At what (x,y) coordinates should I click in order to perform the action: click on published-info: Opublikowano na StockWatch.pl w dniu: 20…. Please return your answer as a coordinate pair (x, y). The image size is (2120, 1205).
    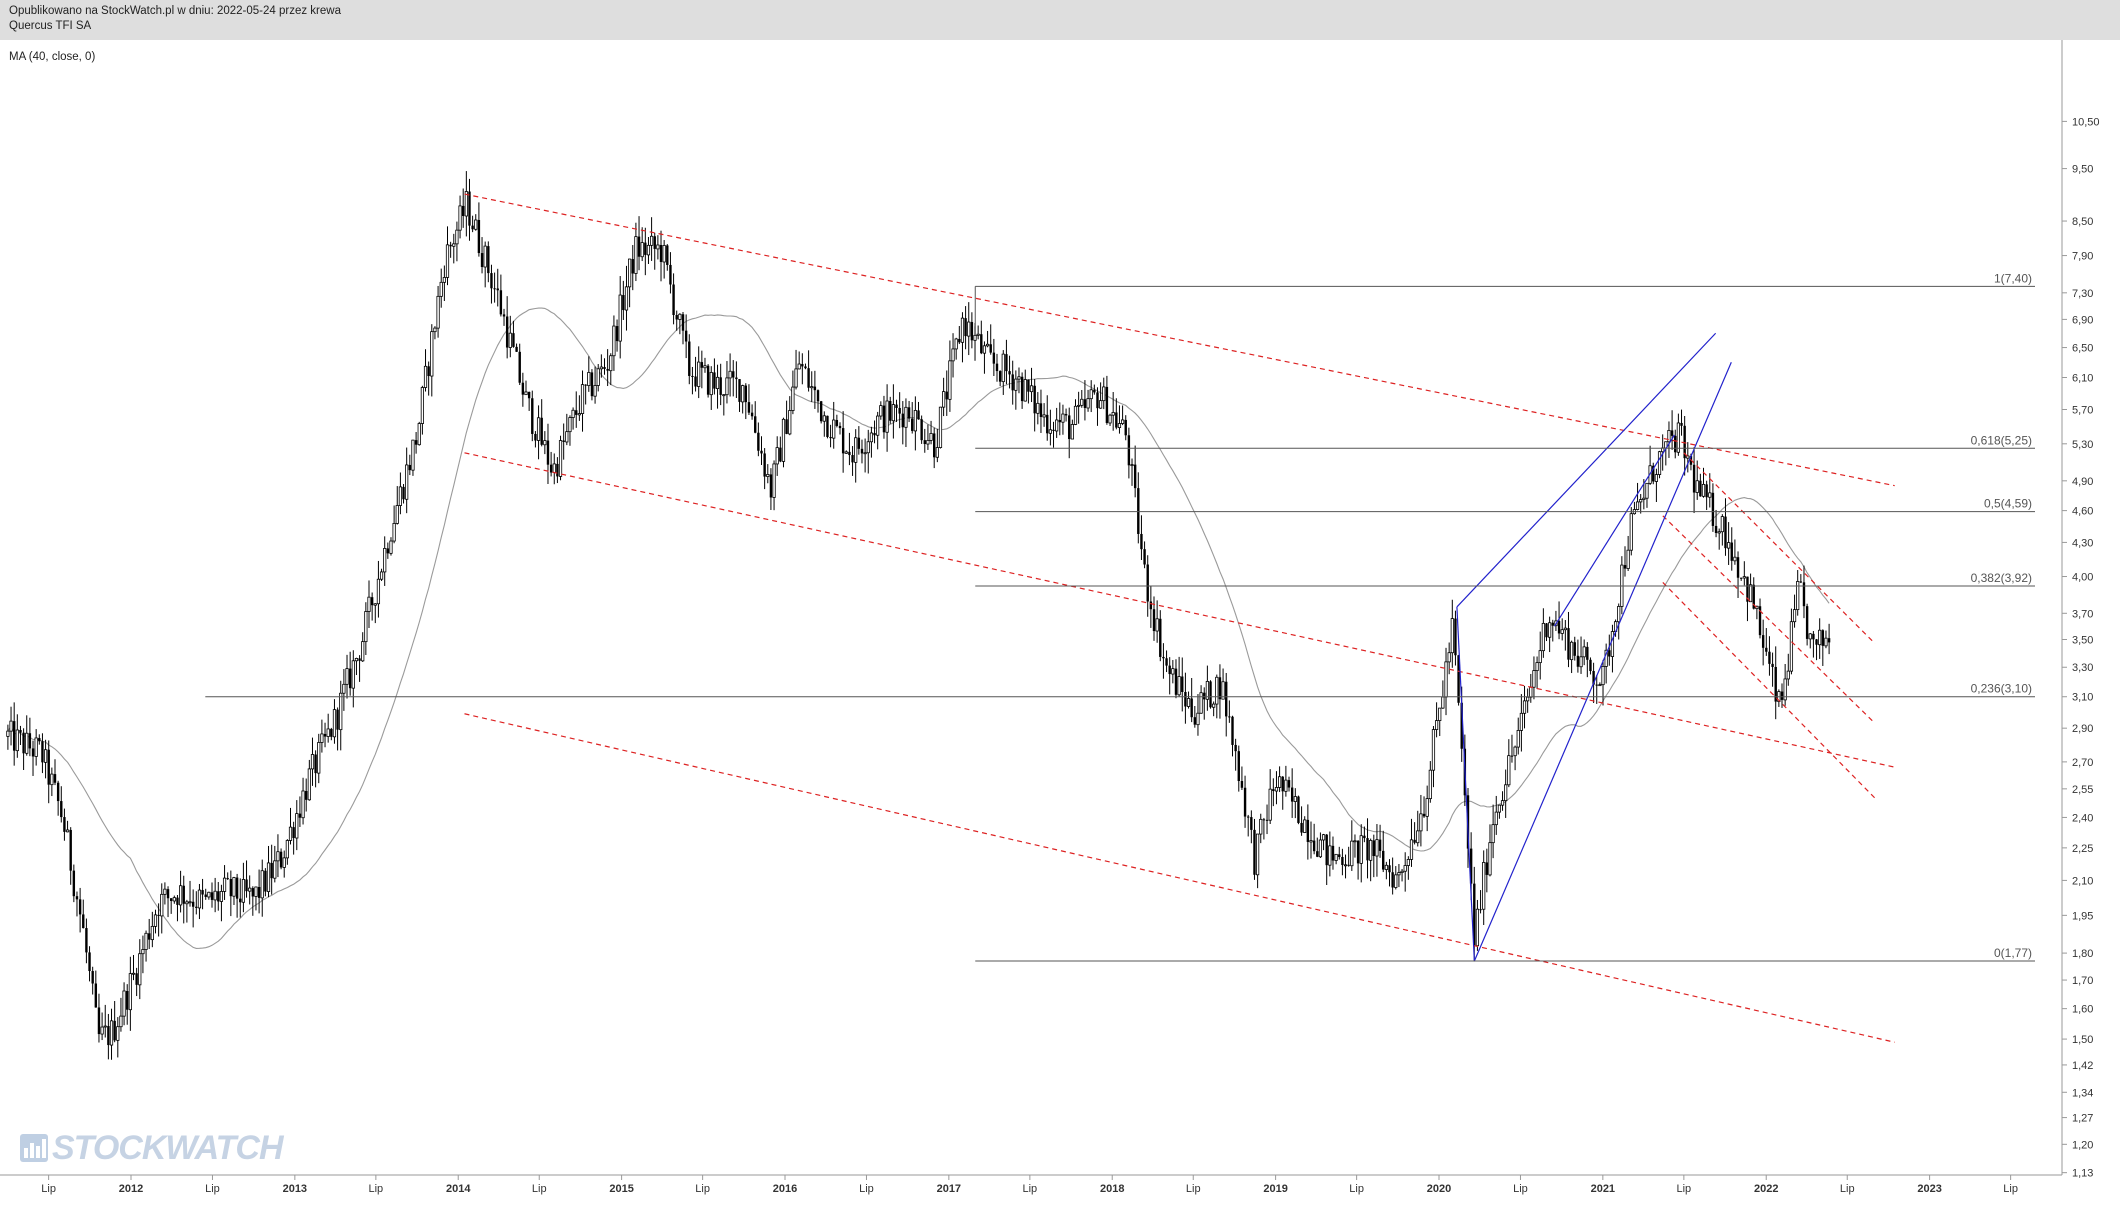
    Looking at the image, I should click on (175, 11).